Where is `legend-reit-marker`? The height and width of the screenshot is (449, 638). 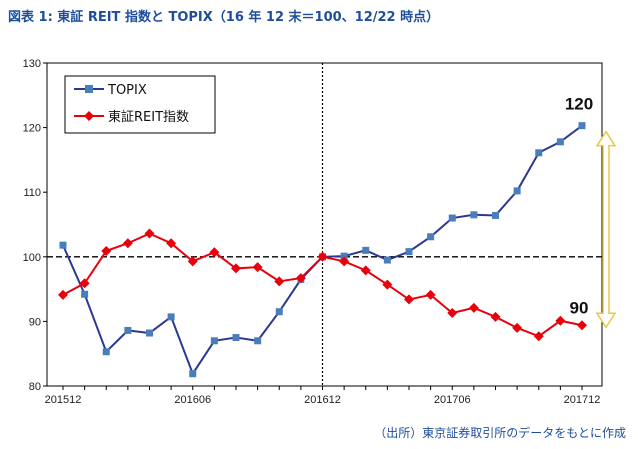
legend-reit-marker is located at coordinates (89, 116).